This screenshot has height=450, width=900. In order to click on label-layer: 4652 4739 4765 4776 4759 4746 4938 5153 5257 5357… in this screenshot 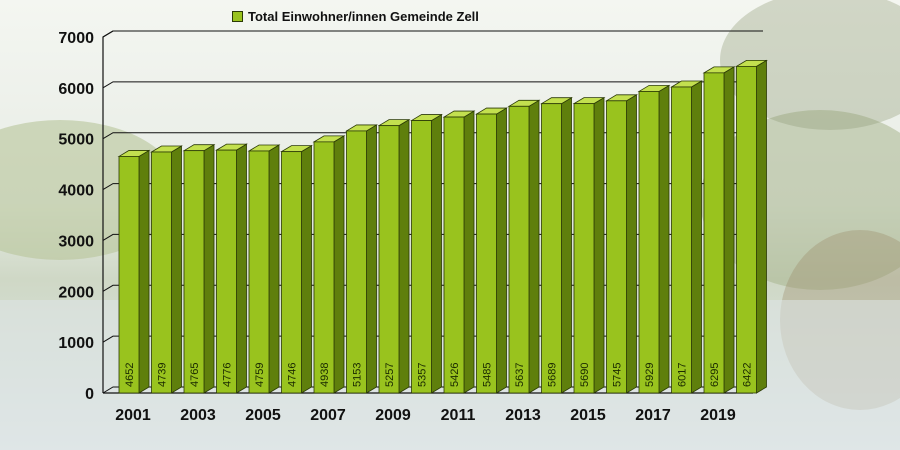, I will do `click(439, 375)`.